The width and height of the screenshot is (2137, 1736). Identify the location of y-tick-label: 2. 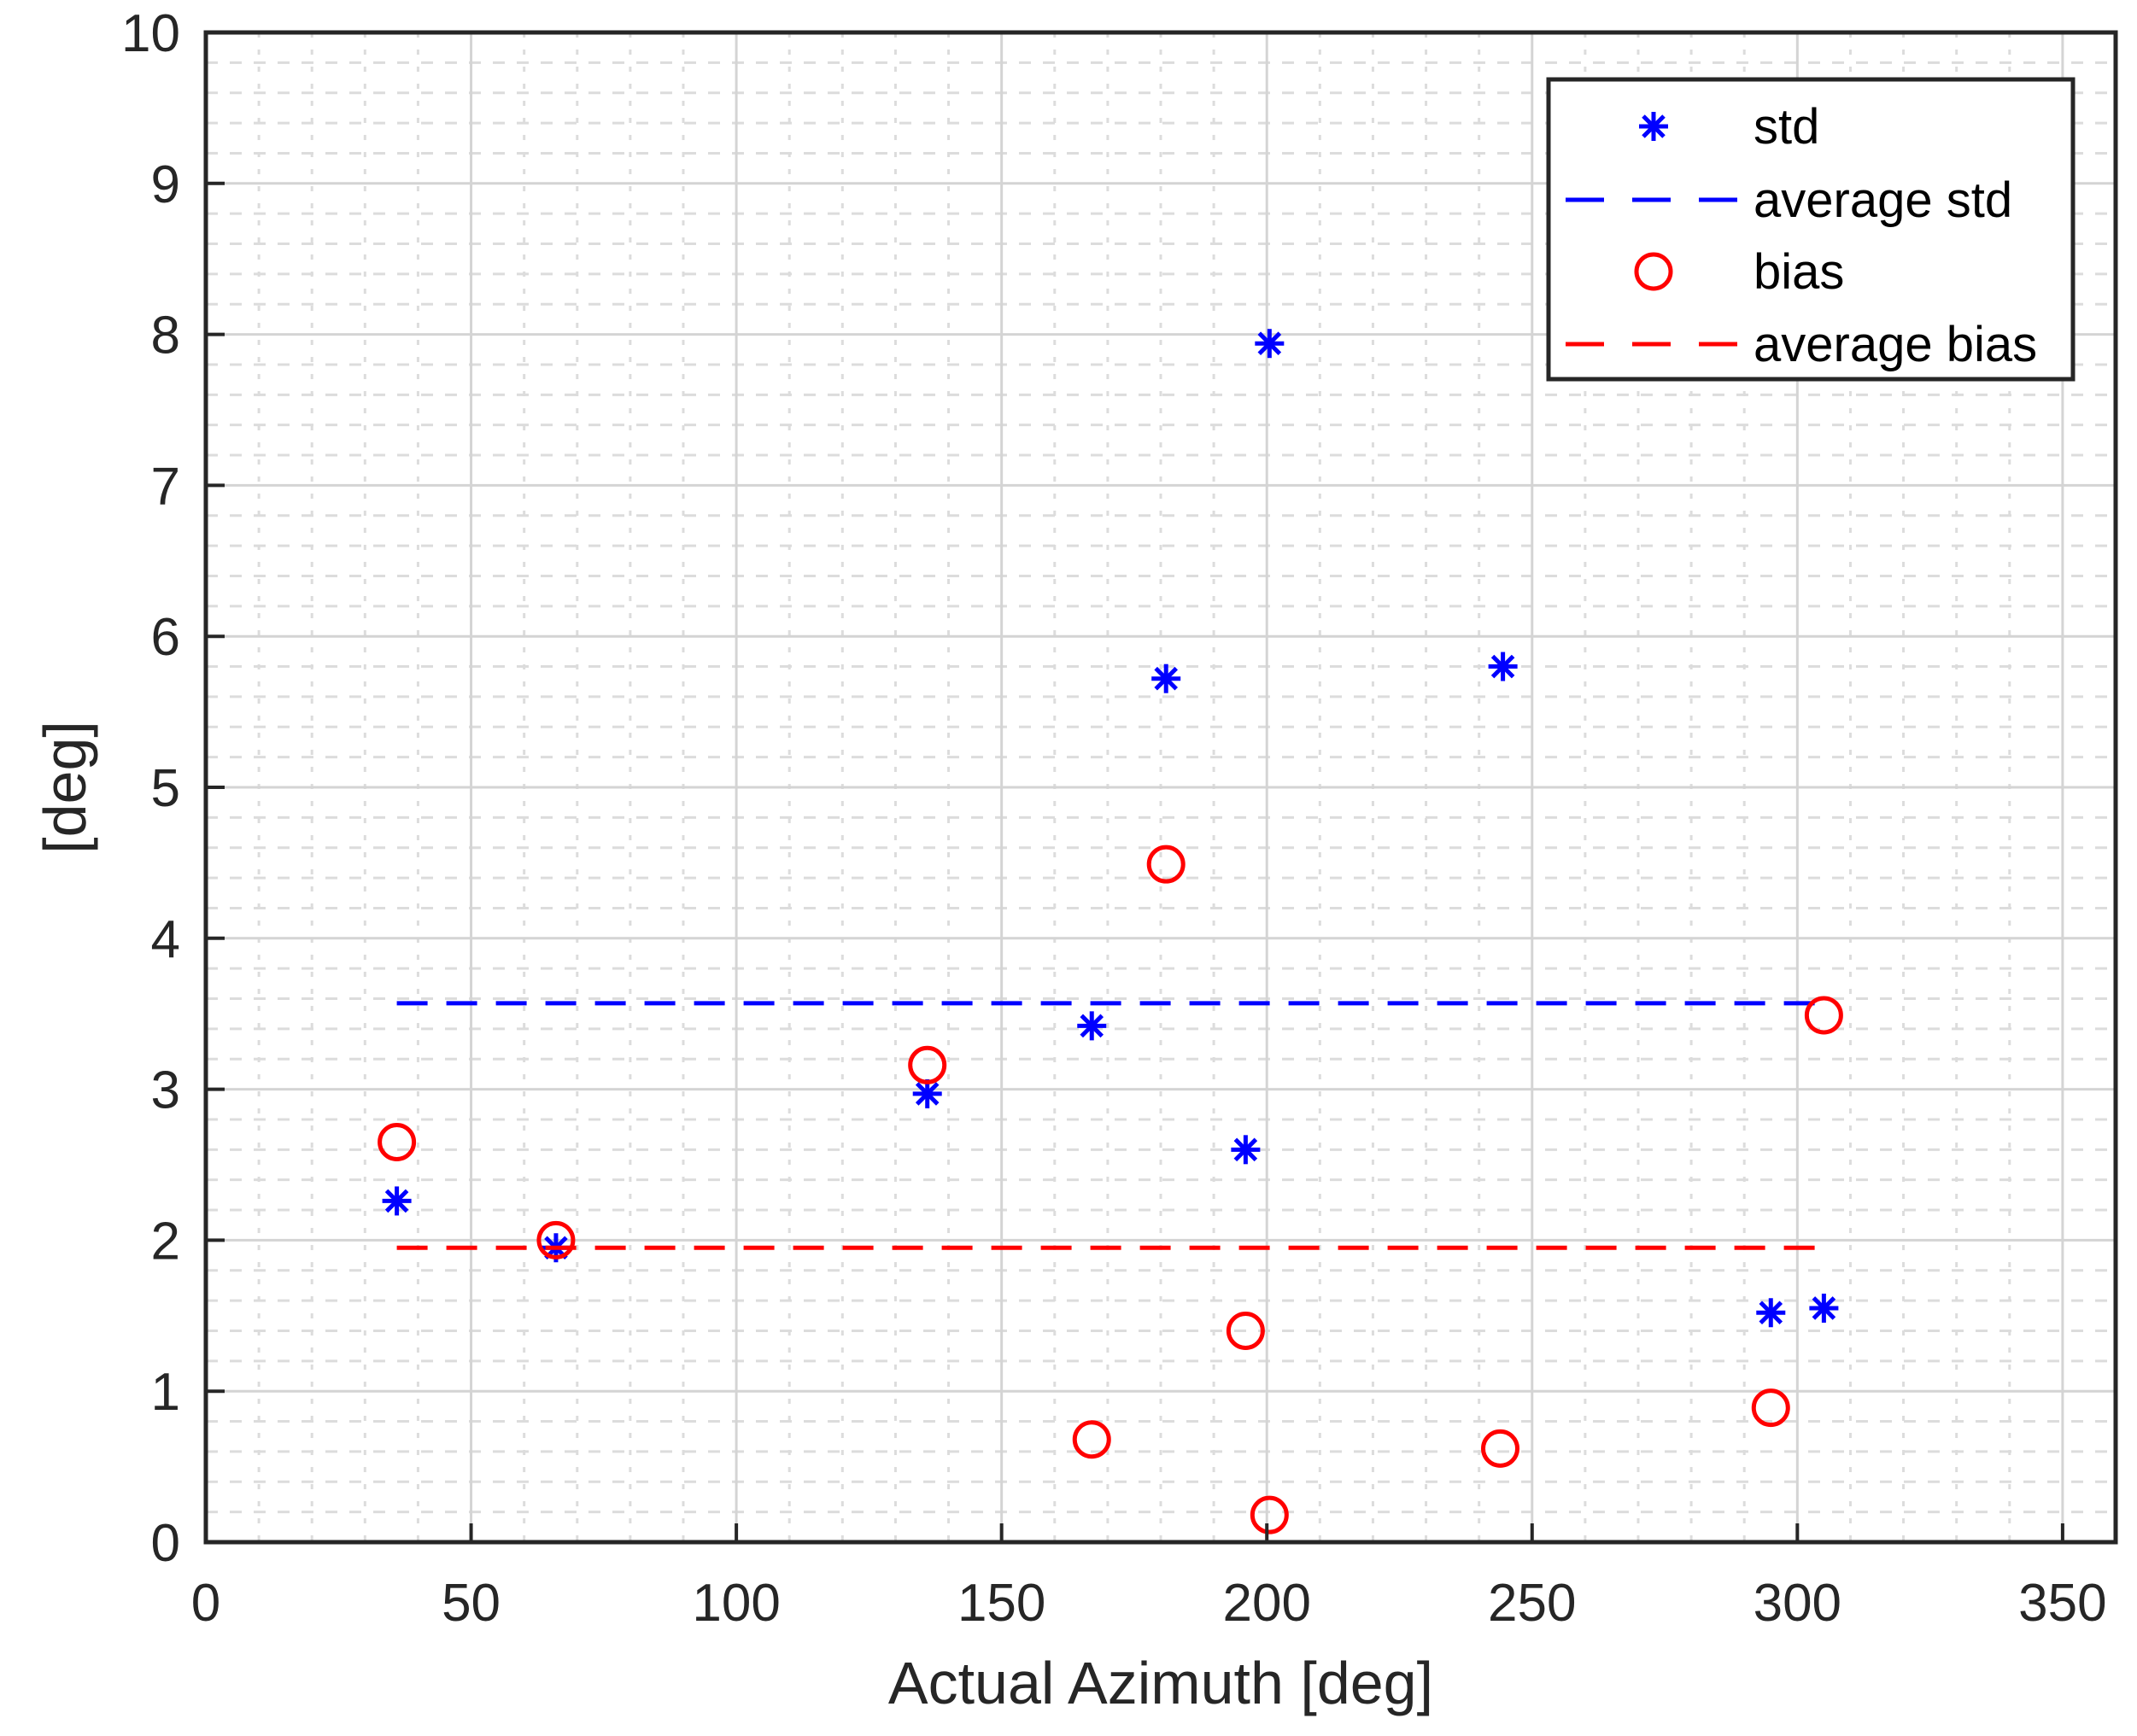
(165, 1241).